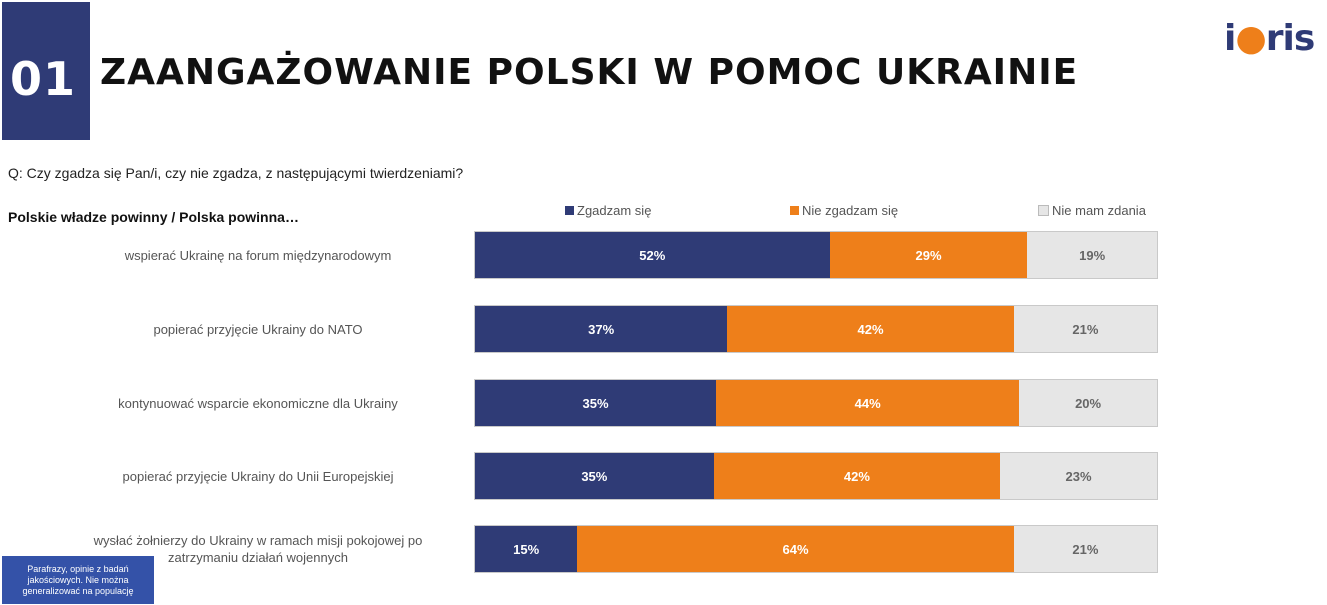  I want to click on bar-row: 37% 42% 21%, so click(816, 329).